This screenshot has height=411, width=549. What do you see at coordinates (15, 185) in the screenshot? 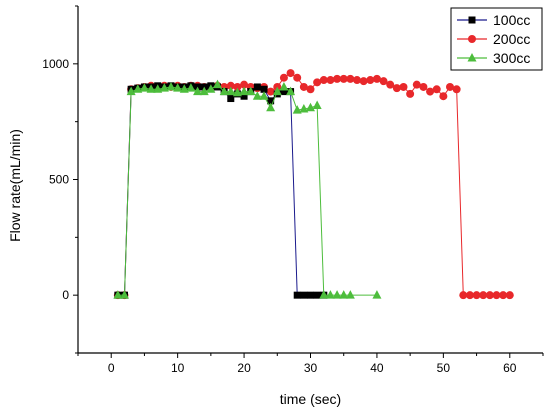
I see `y-axis-title: Flow rate(mL/min)` at bounding box center [15, 185].